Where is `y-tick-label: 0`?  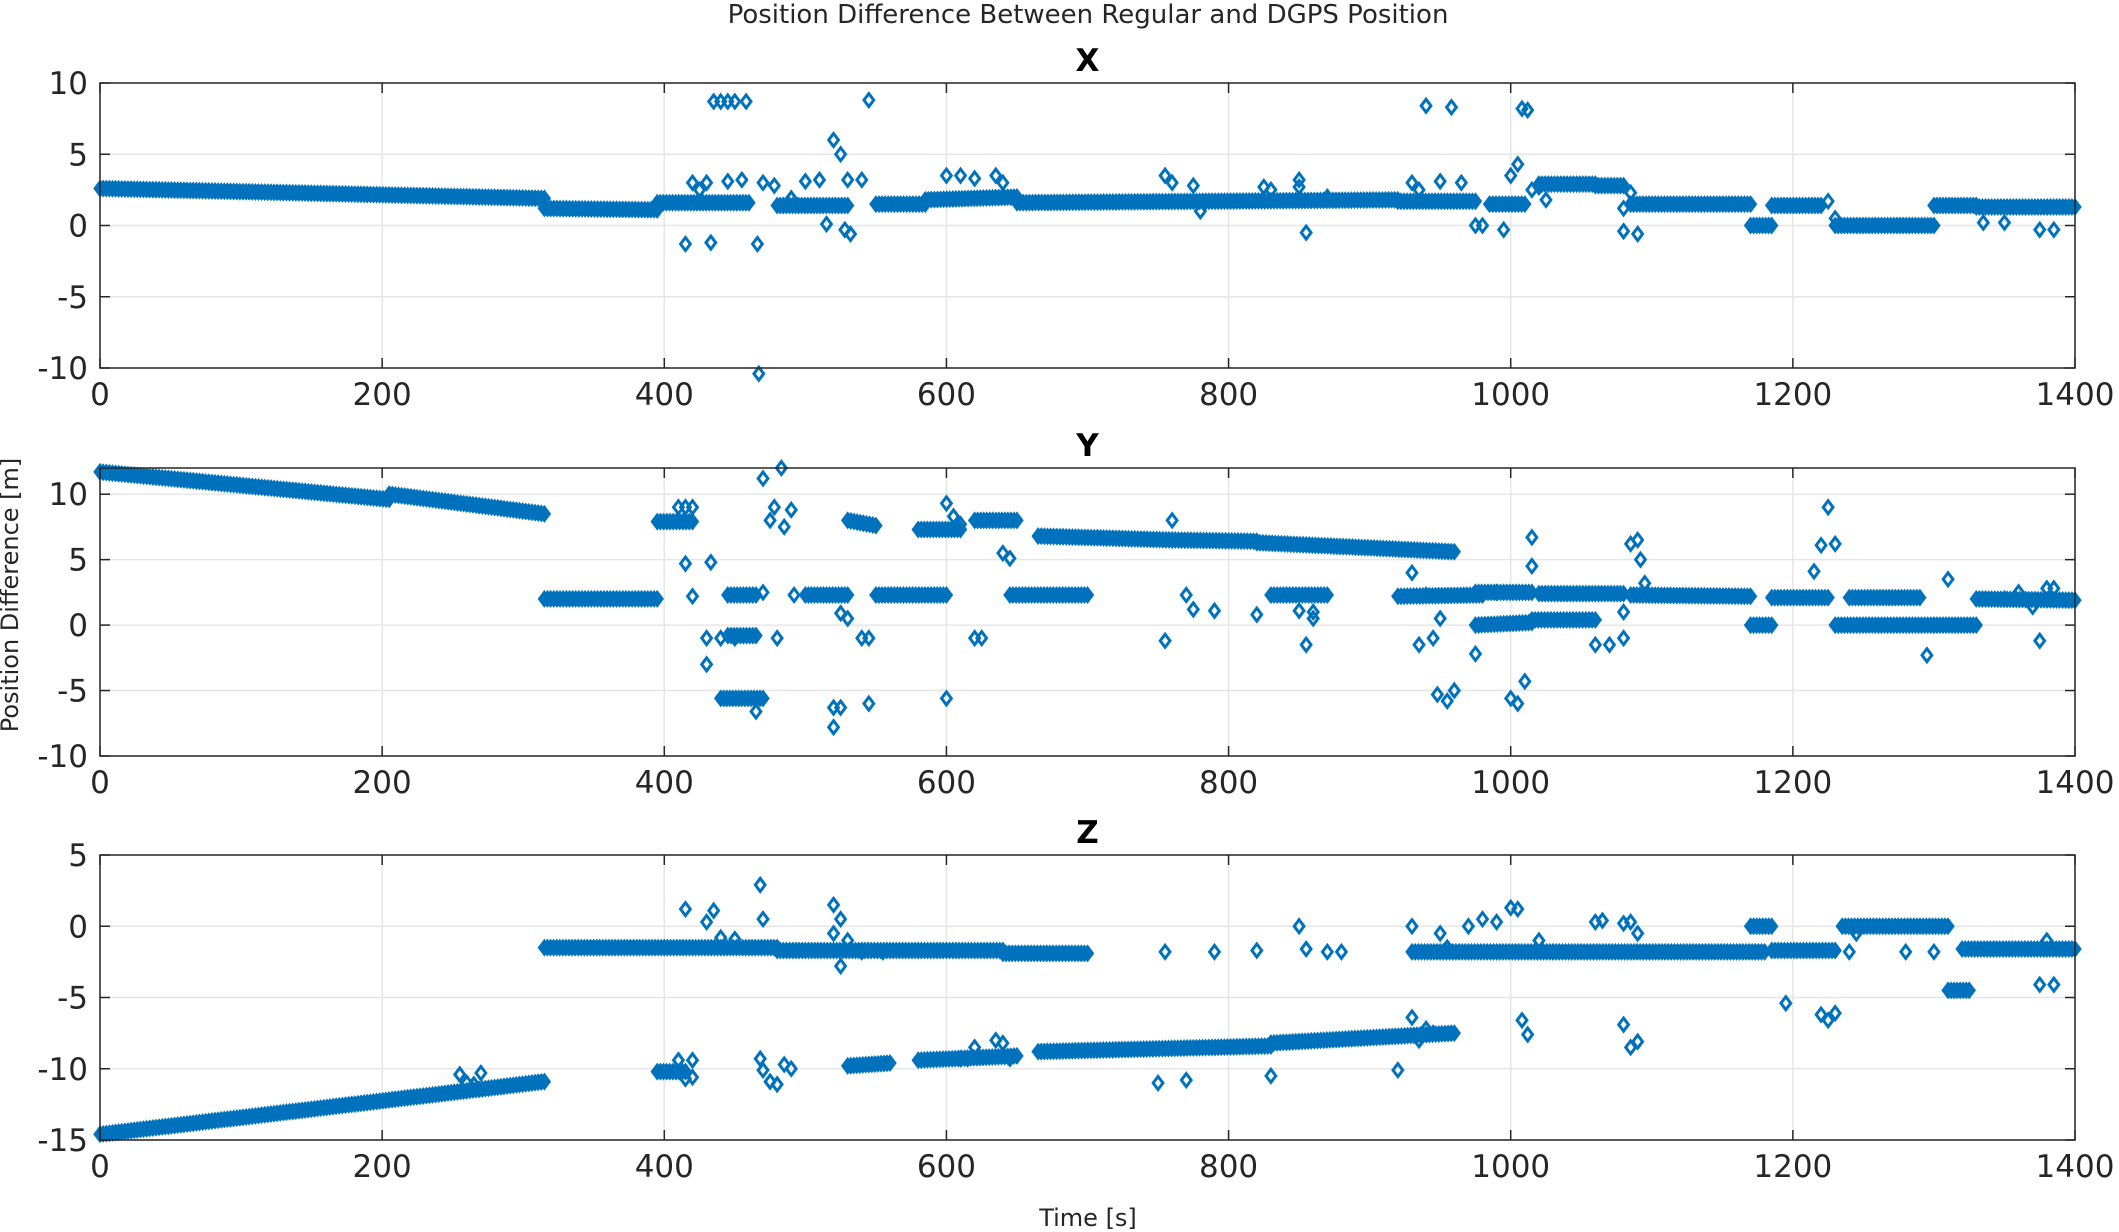
y-tick-label: 0 is located at coordinates (78, 927).